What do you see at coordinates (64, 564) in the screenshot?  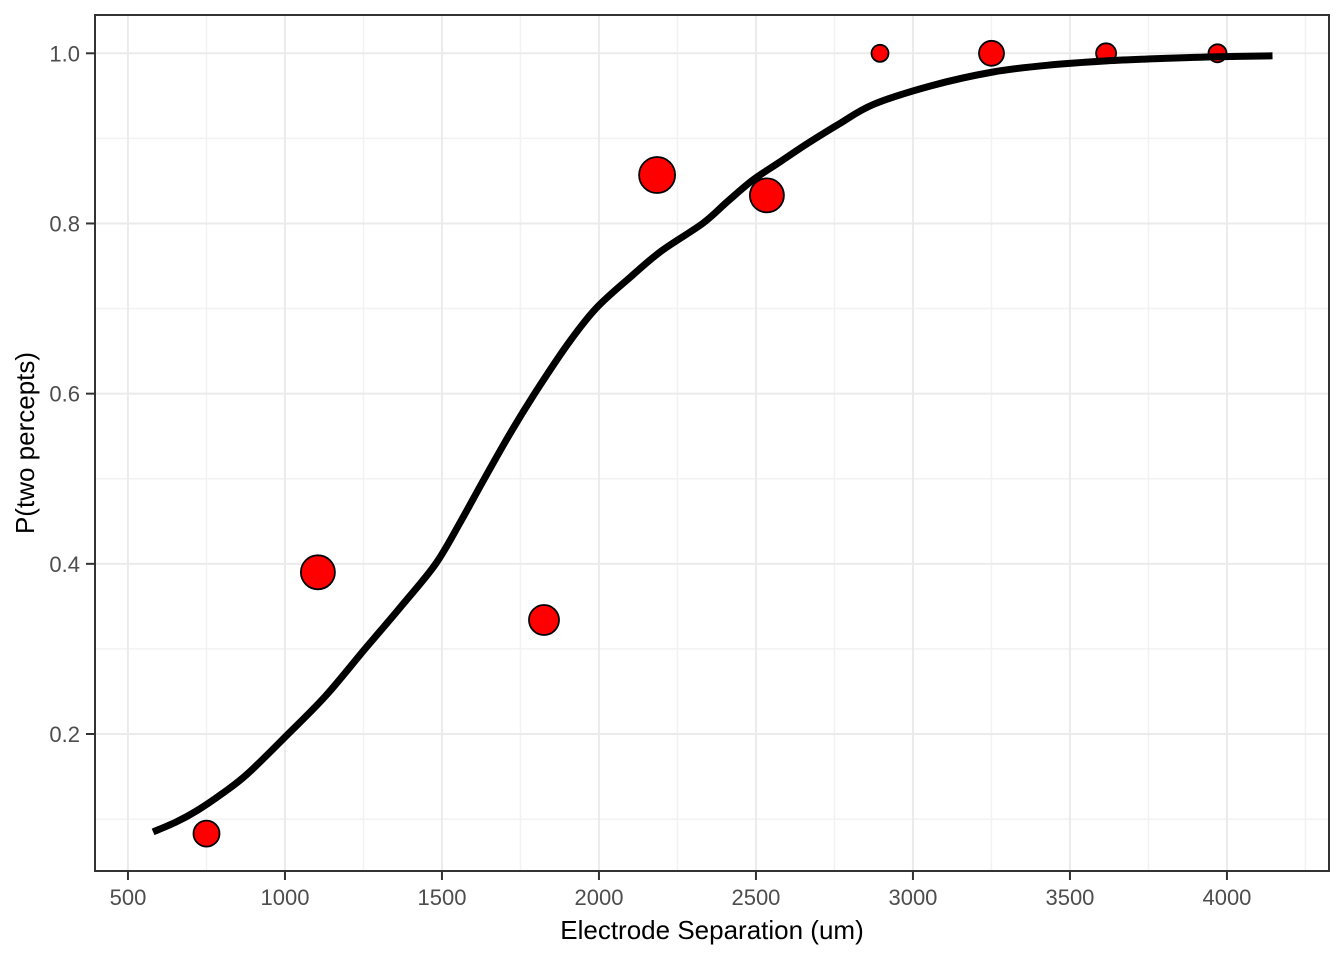 I see `y-tick-label: 0.4` at bounding box center [64, 564].